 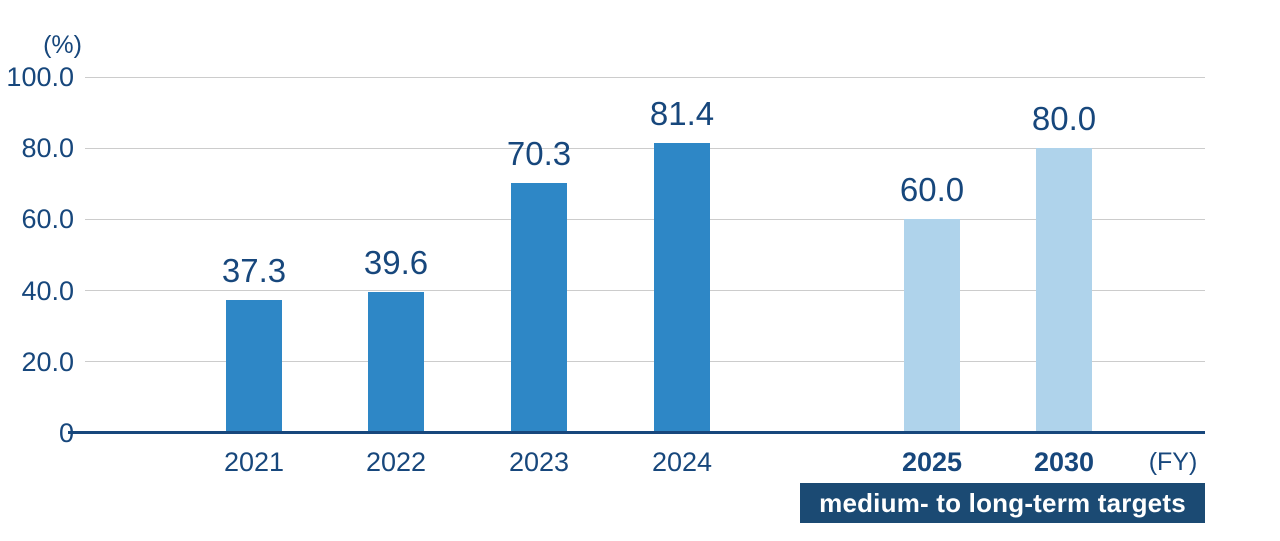 What do you see at coordinates (932, 326) in the screenshot?
I see `bar-2025` at bounding box center [932, 326].